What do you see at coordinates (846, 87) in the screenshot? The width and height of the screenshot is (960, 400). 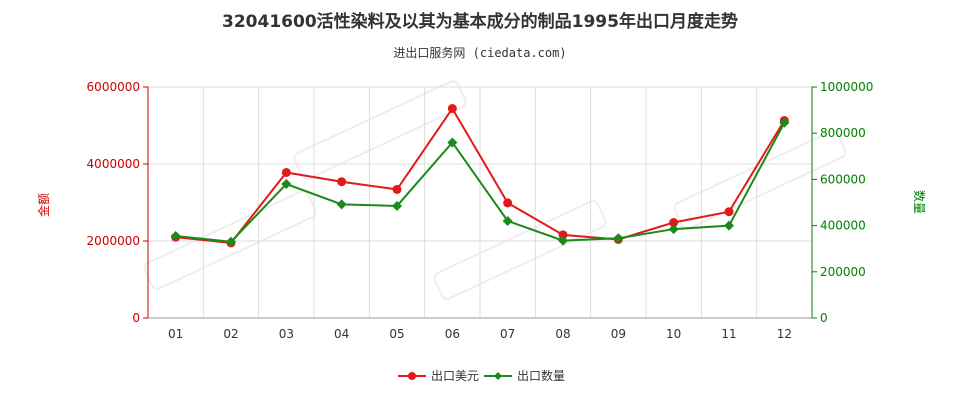 I see `y-right-tick-label: 1000000` at bounding box center [846, 87].